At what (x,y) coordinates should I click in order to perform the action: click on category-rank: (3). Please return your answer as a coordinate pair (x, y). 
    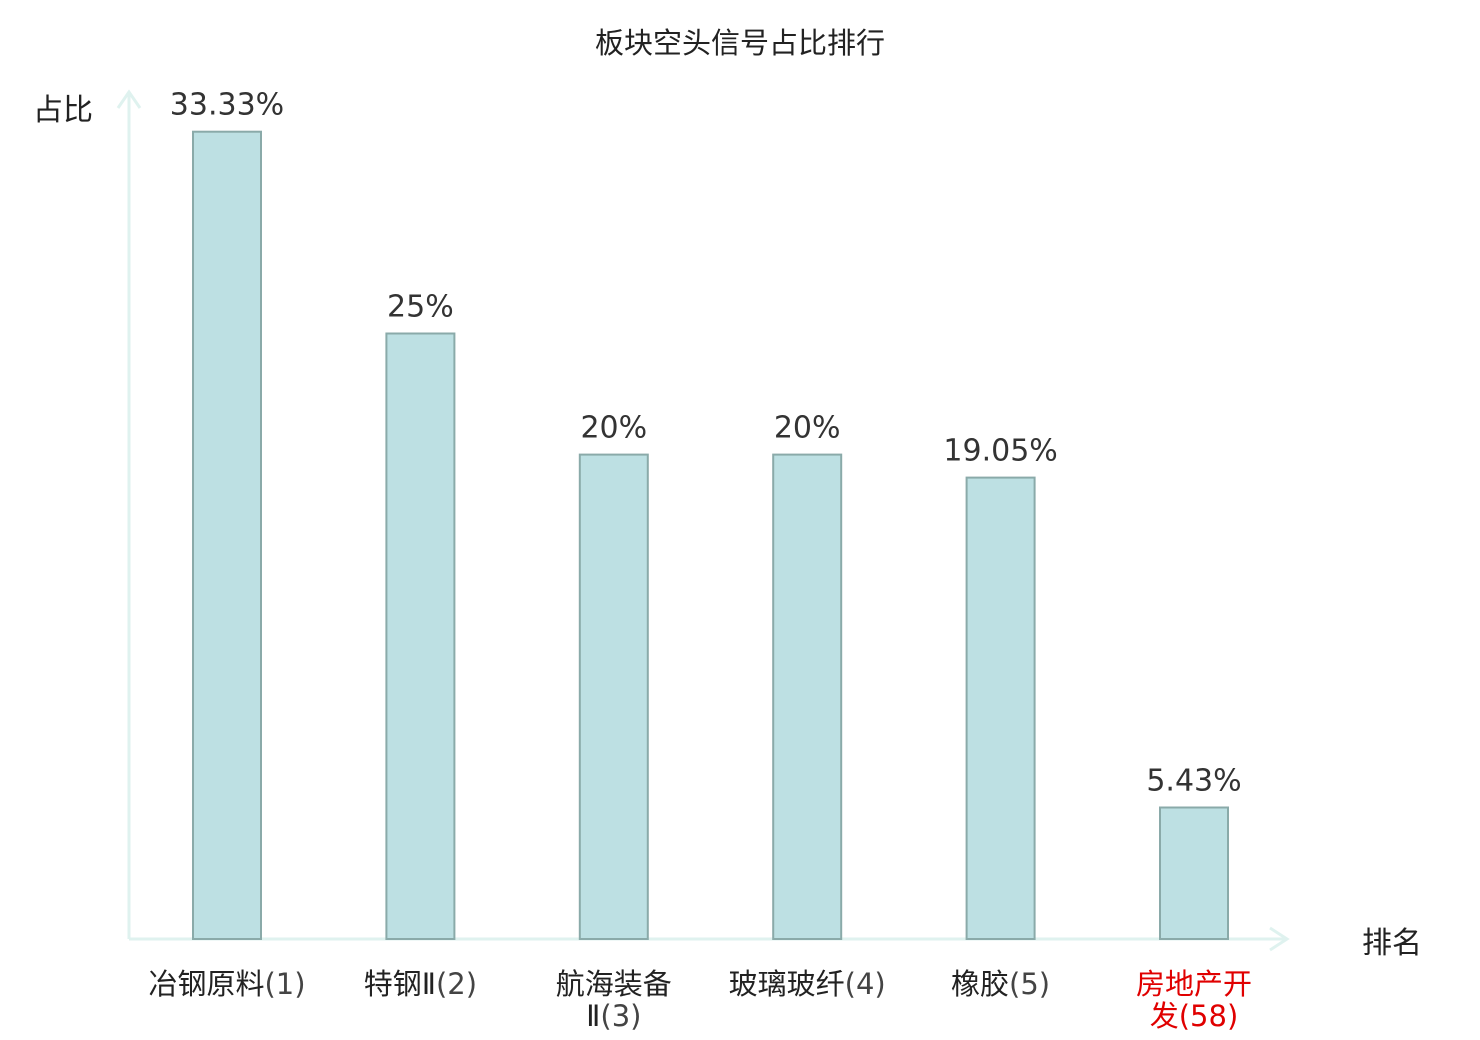
    Looking at the image, I should click on (620, 1016).